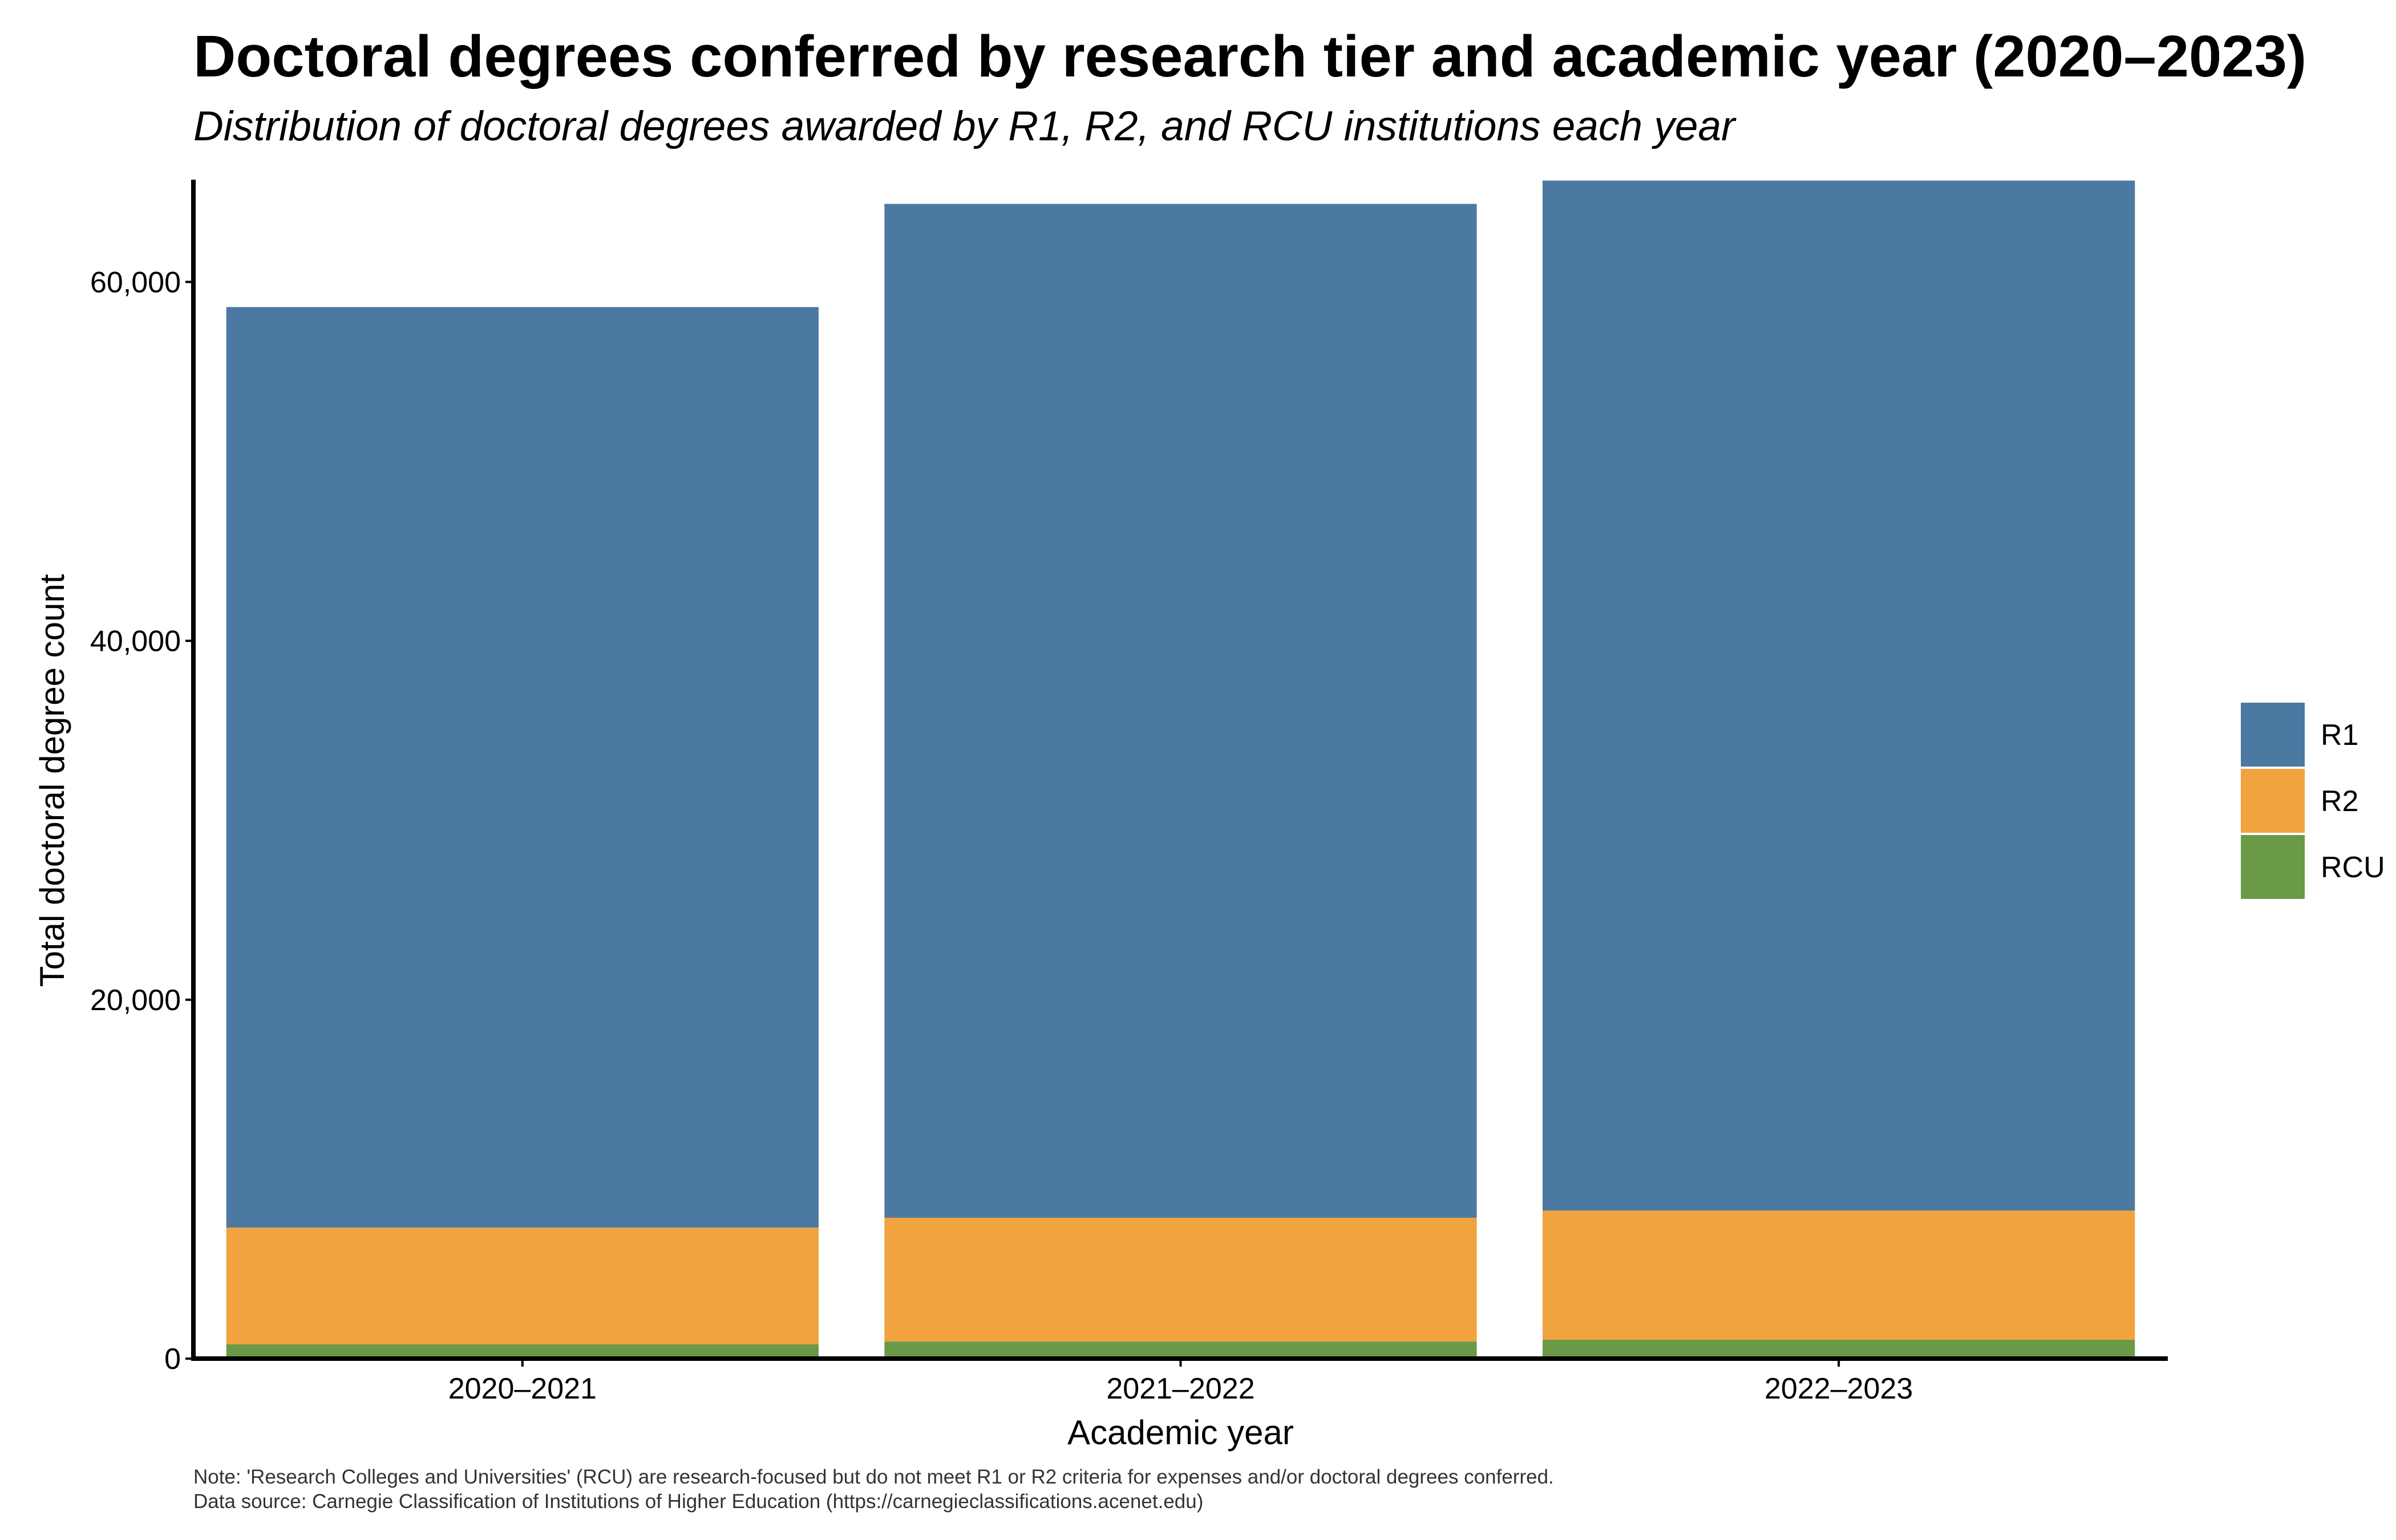 This screenshot has width=2396, height=1540. Describe the element at coordinates (2273, 801) in the screenshot. I see `legend-key-r2` at that location.